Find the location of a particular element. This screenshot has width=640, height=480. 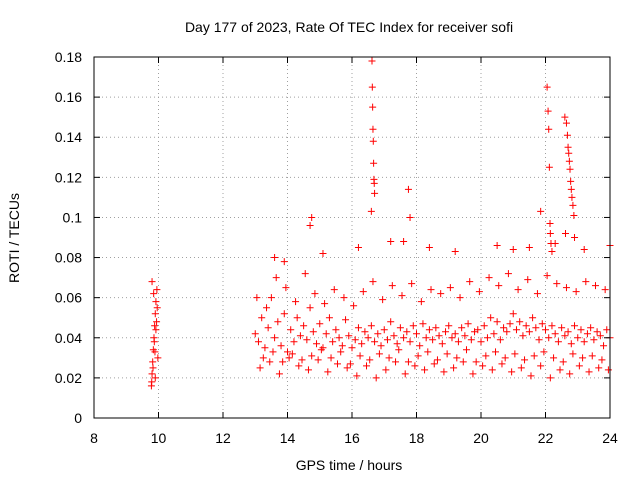

y-tick-label: 0.04 is located at coordinates (68, 338).